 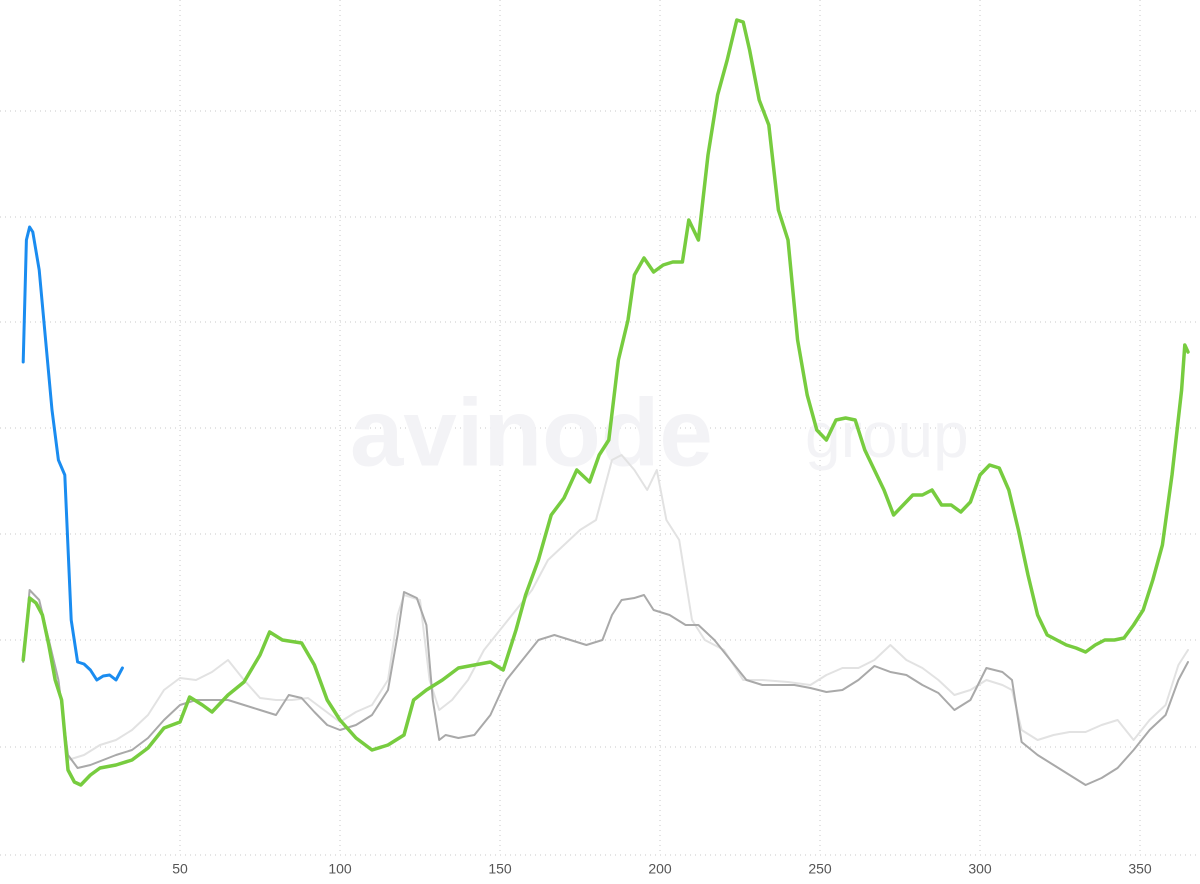 What do you see at coordinates (72, 453) in the screenshot?
I see `series-line` at bounding box center [72, 453].